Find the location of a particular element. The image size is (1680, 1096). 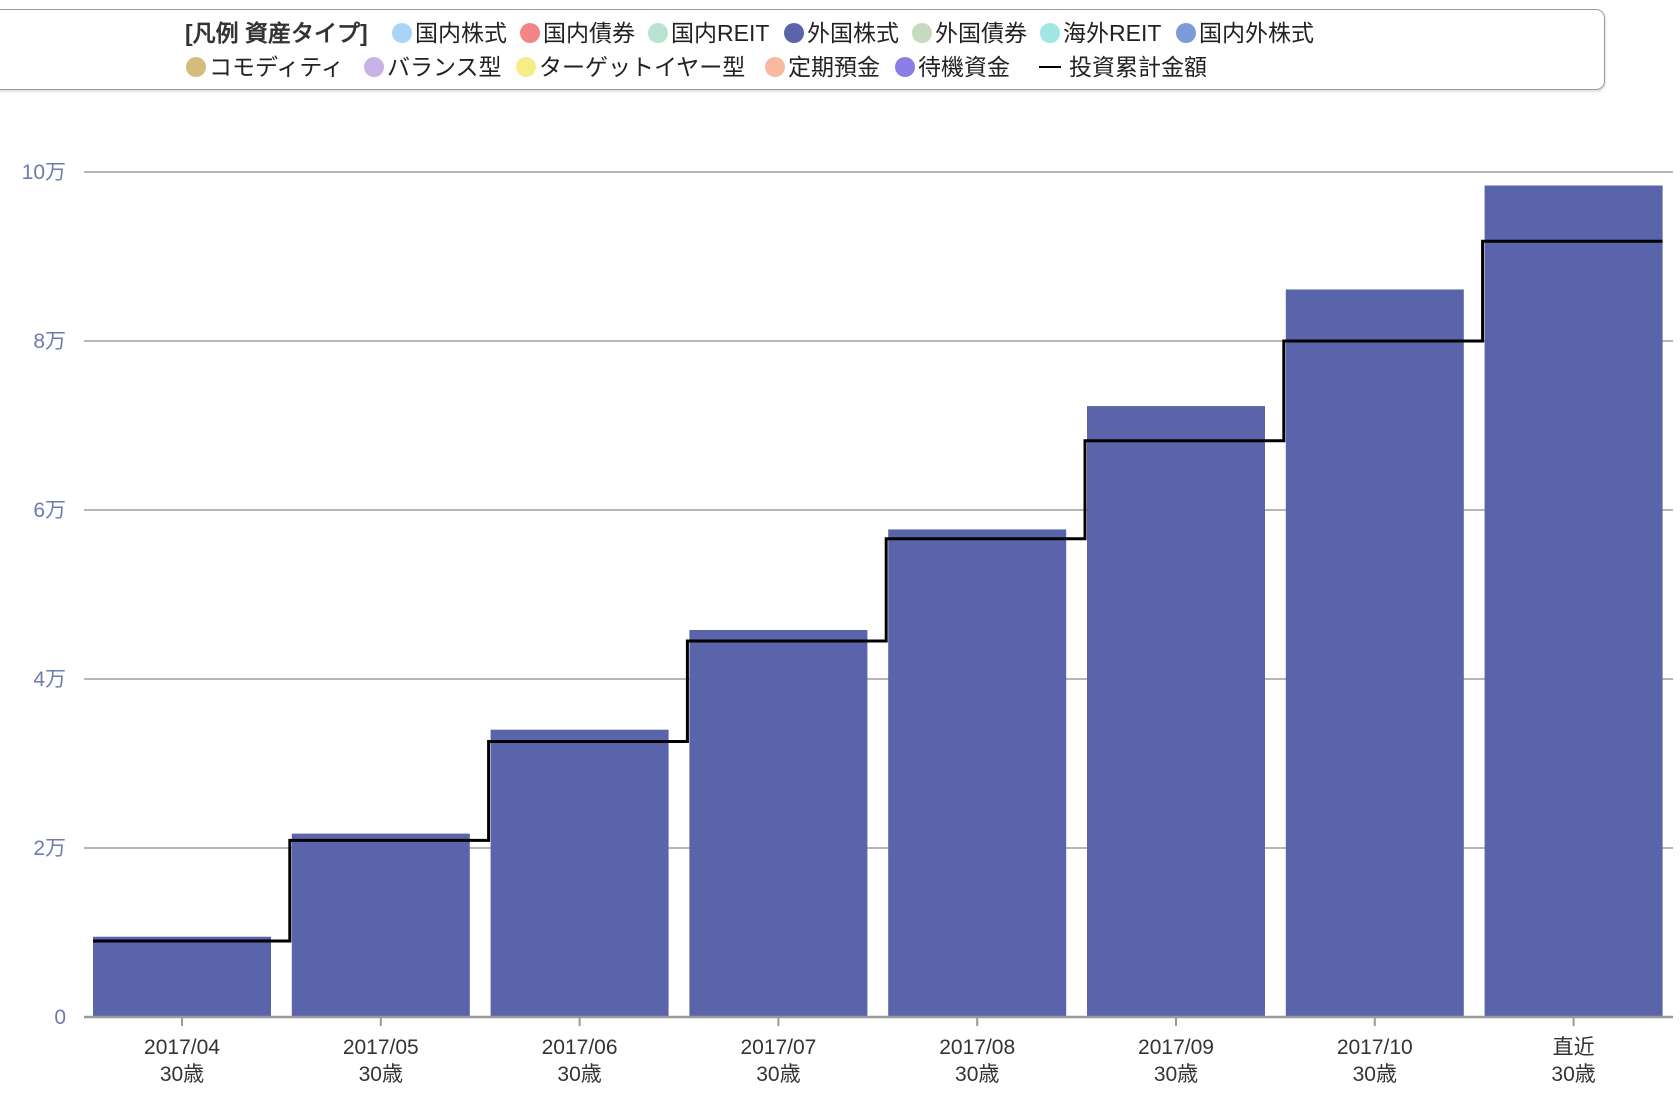

legend-label: バランス型 is located at coordinates (444, 67).